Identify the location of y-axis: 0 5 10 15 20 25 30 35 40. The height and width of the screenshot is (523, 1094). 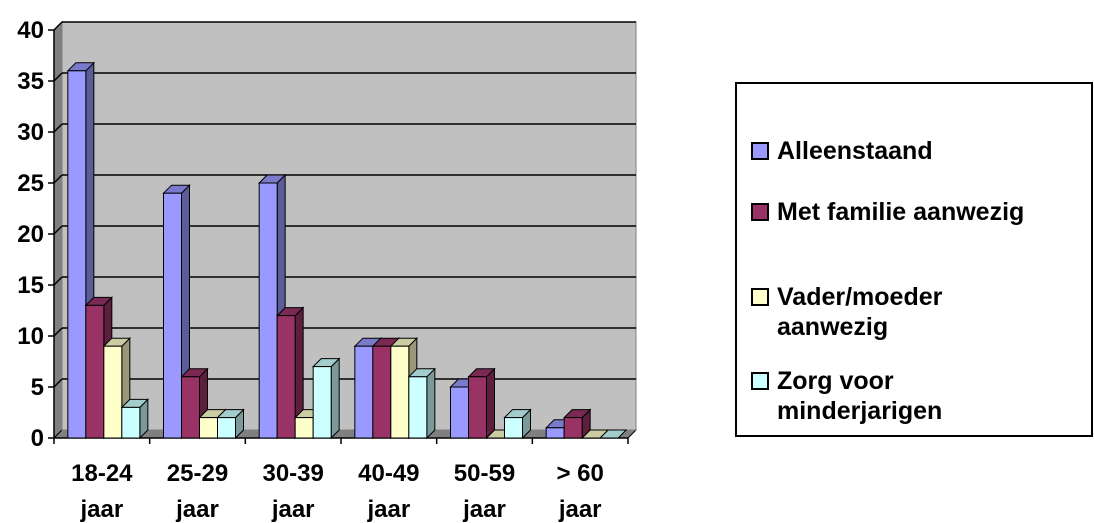
(36, 234).